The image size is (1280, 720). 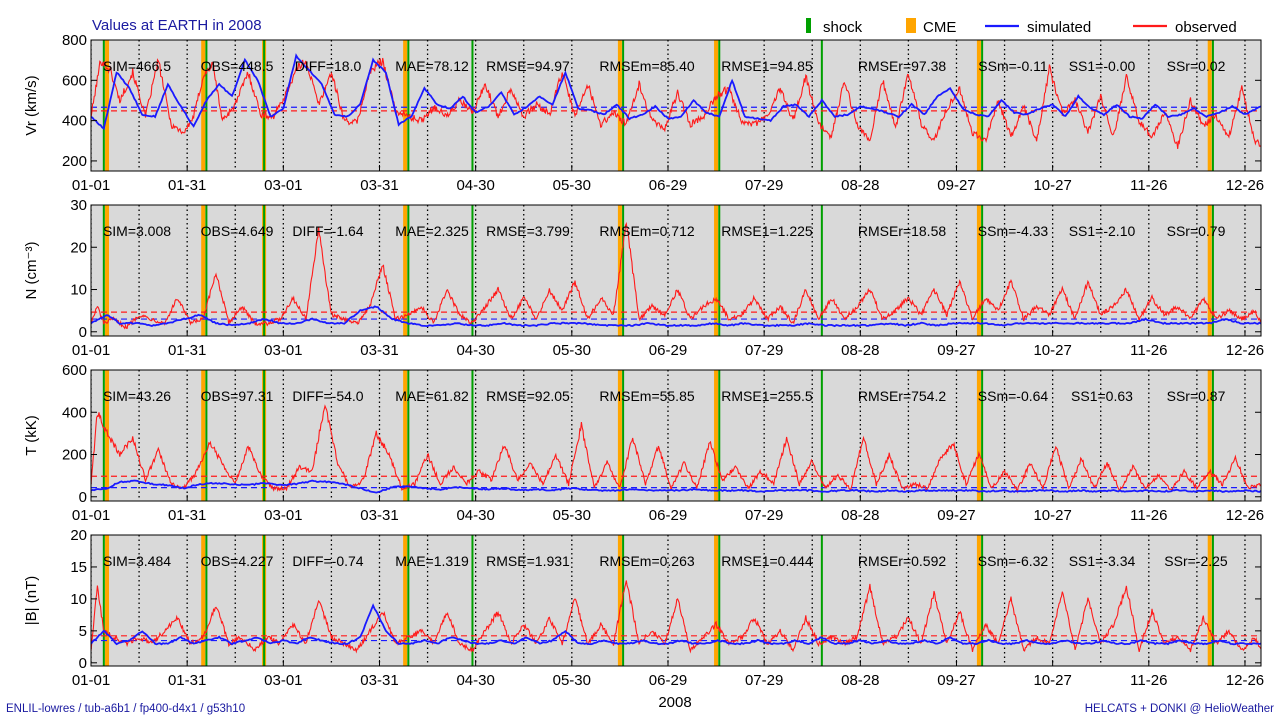 I want to click on y-tick-label: 20, so click(x=78, y=247).